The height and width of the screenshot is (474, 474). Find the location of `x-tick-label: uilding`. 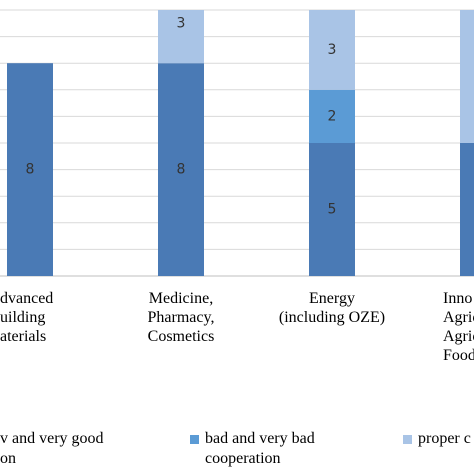

x-tick-label: uilding is located at coordinates (22, 317).